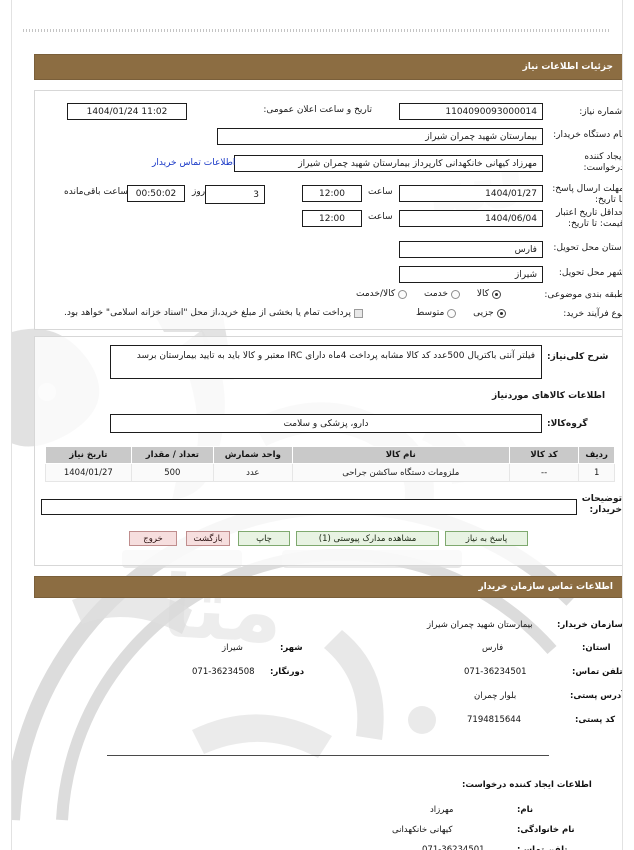  What do you see at coordinates (493, 648) in the screenshot?
I see `contact-province-value: فارس` at bounding box center [493, 648].